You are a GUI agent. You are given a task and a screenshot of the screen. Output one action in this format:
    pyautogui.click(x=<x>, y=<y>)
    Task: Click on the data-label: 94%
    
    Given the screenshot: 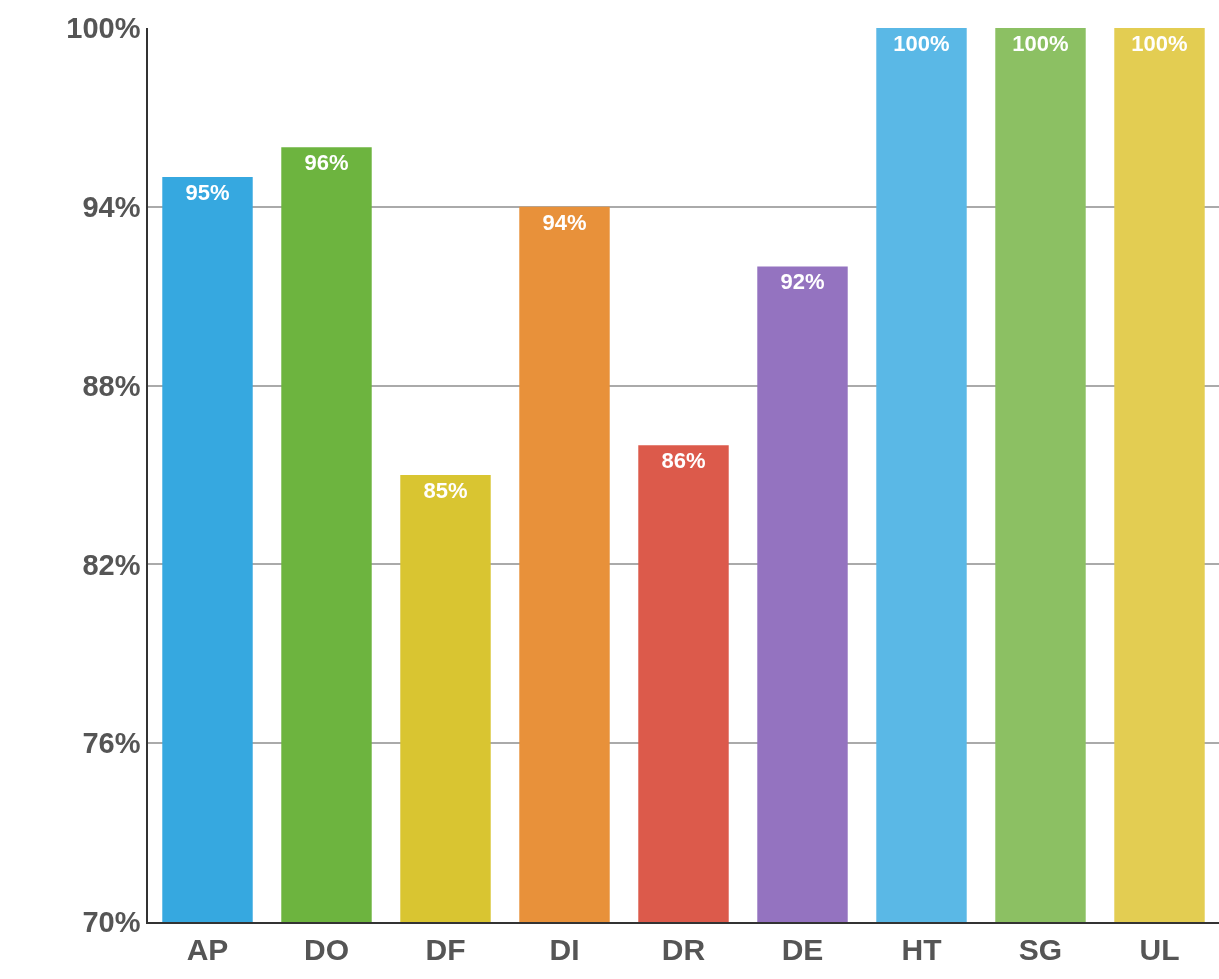 What is the action you would take?
    pyautogui.click(x=564, y=222)
    